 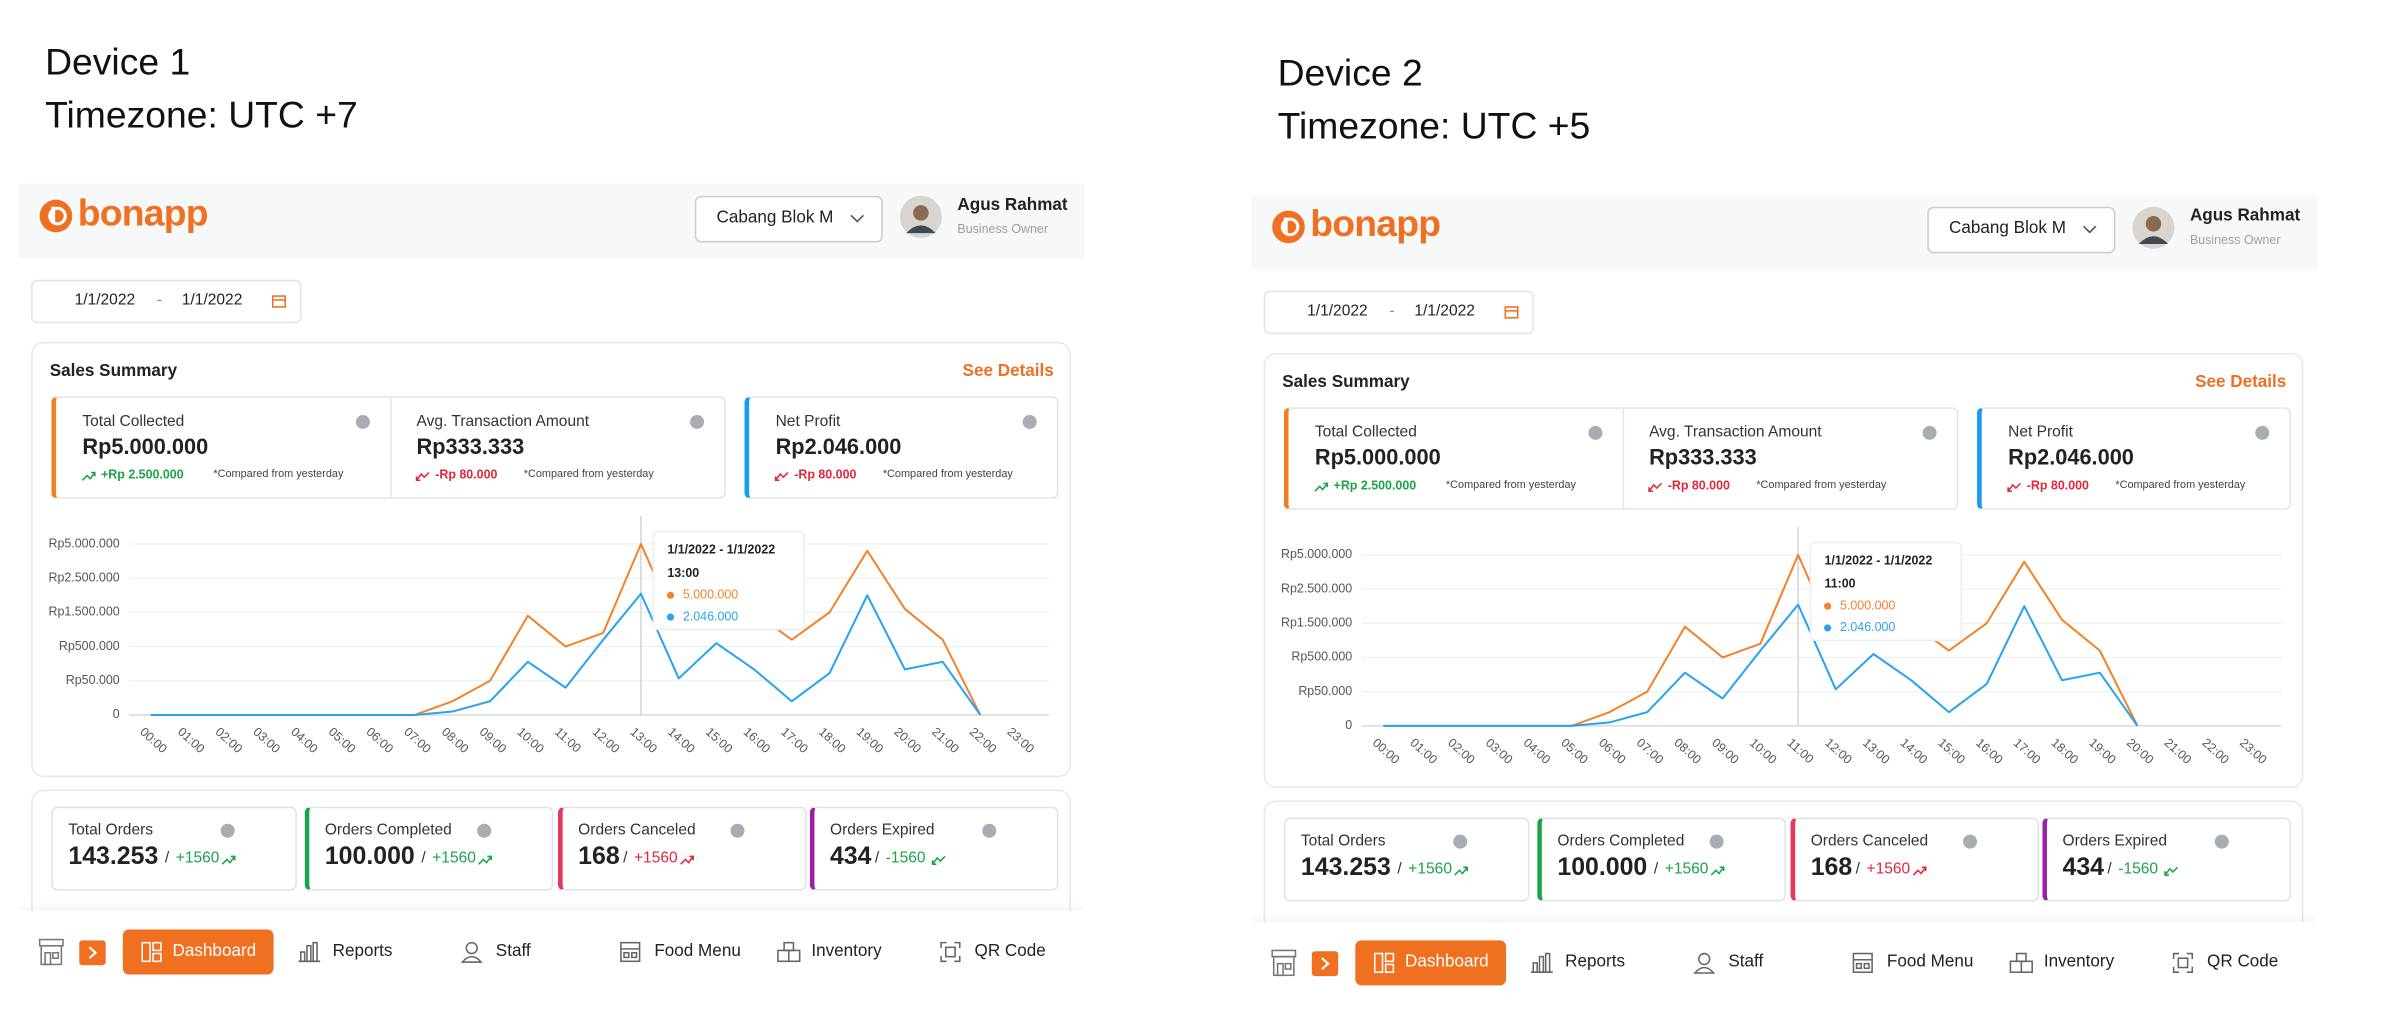 I want to click on nav-label: QR Code, so click(x=2243, y=962).